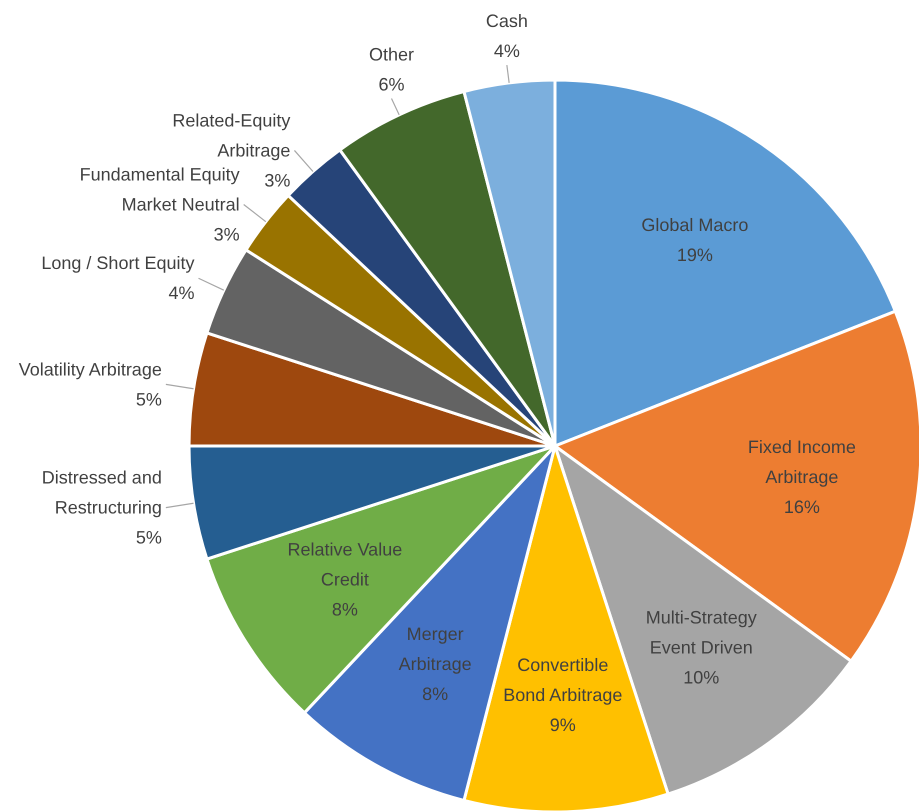  Describe the element at coordinates (117, 263) in the screenshot. I see `slice-label: Long / Short Equity` at that location.